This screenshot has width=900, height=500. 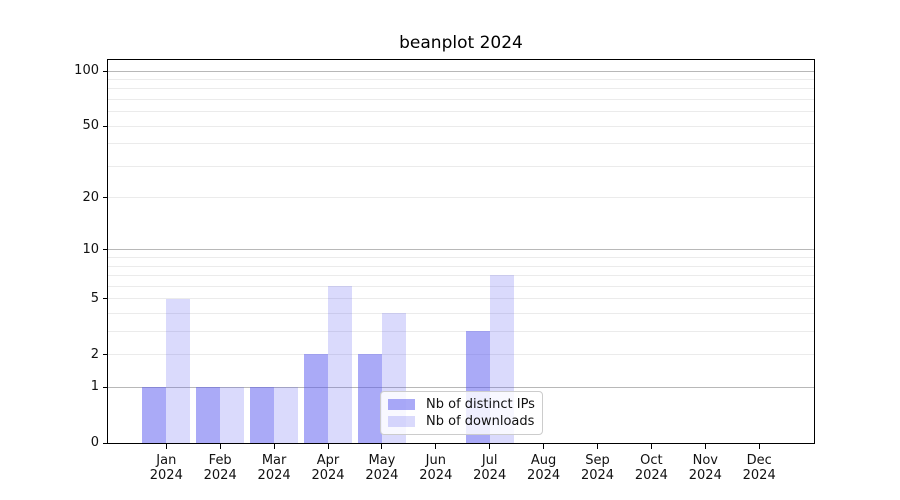 I want to click on y-tick-label: 20, so click(x=90, y=197).